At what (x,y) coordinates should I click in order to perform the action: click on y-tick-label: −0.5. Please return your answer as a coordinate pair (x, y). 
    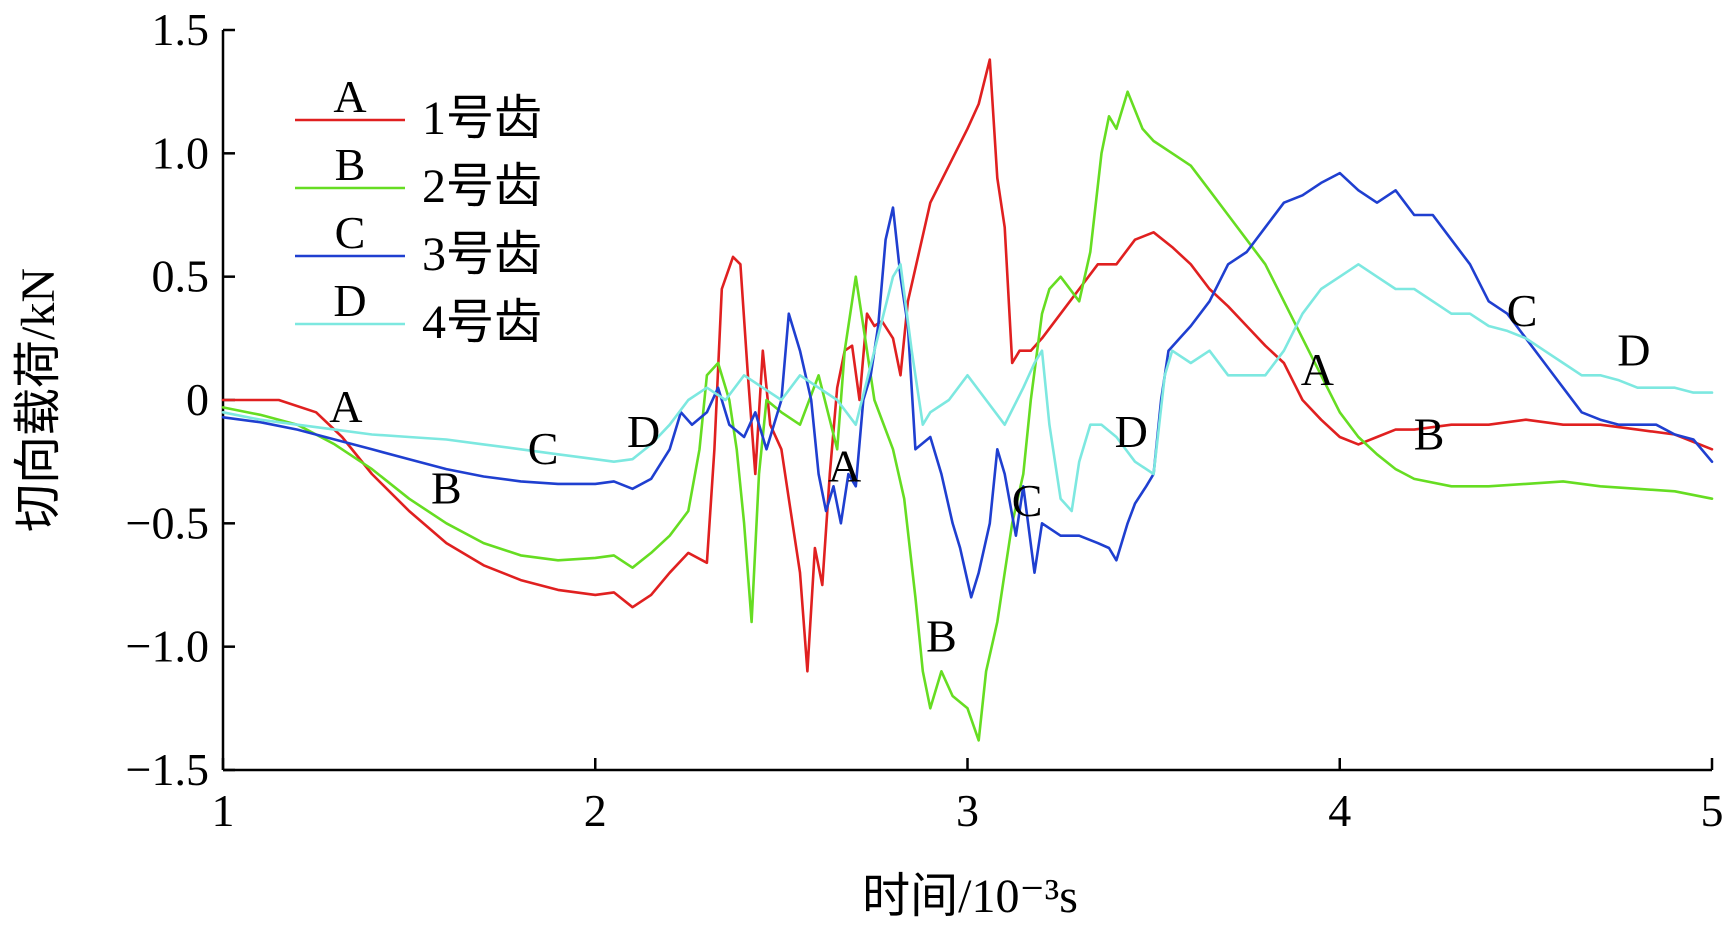
    Looking at the image, I should click on (167, 522).